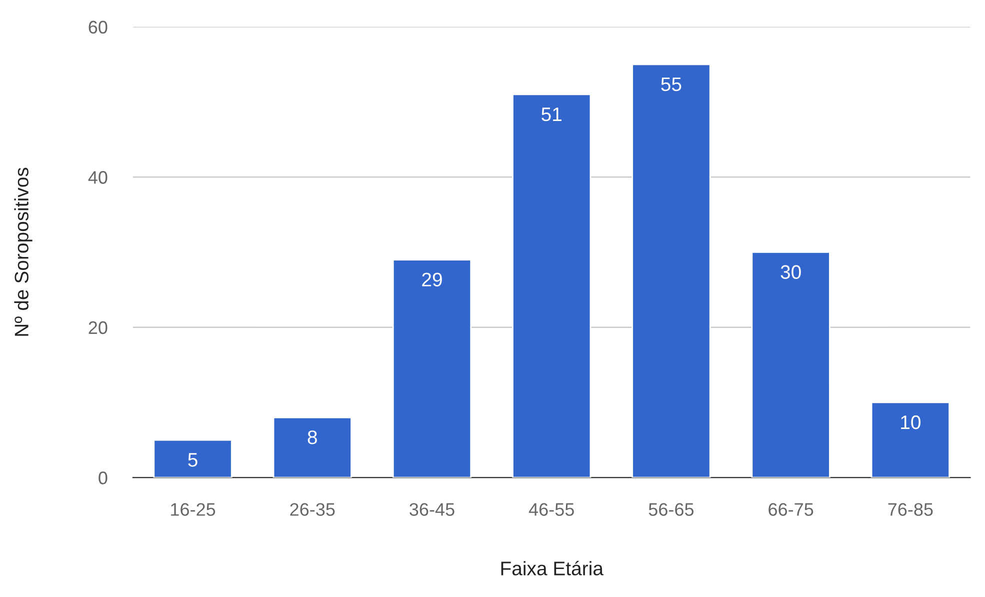  I want to click on y-tick-label: 40, so click(98, 177).